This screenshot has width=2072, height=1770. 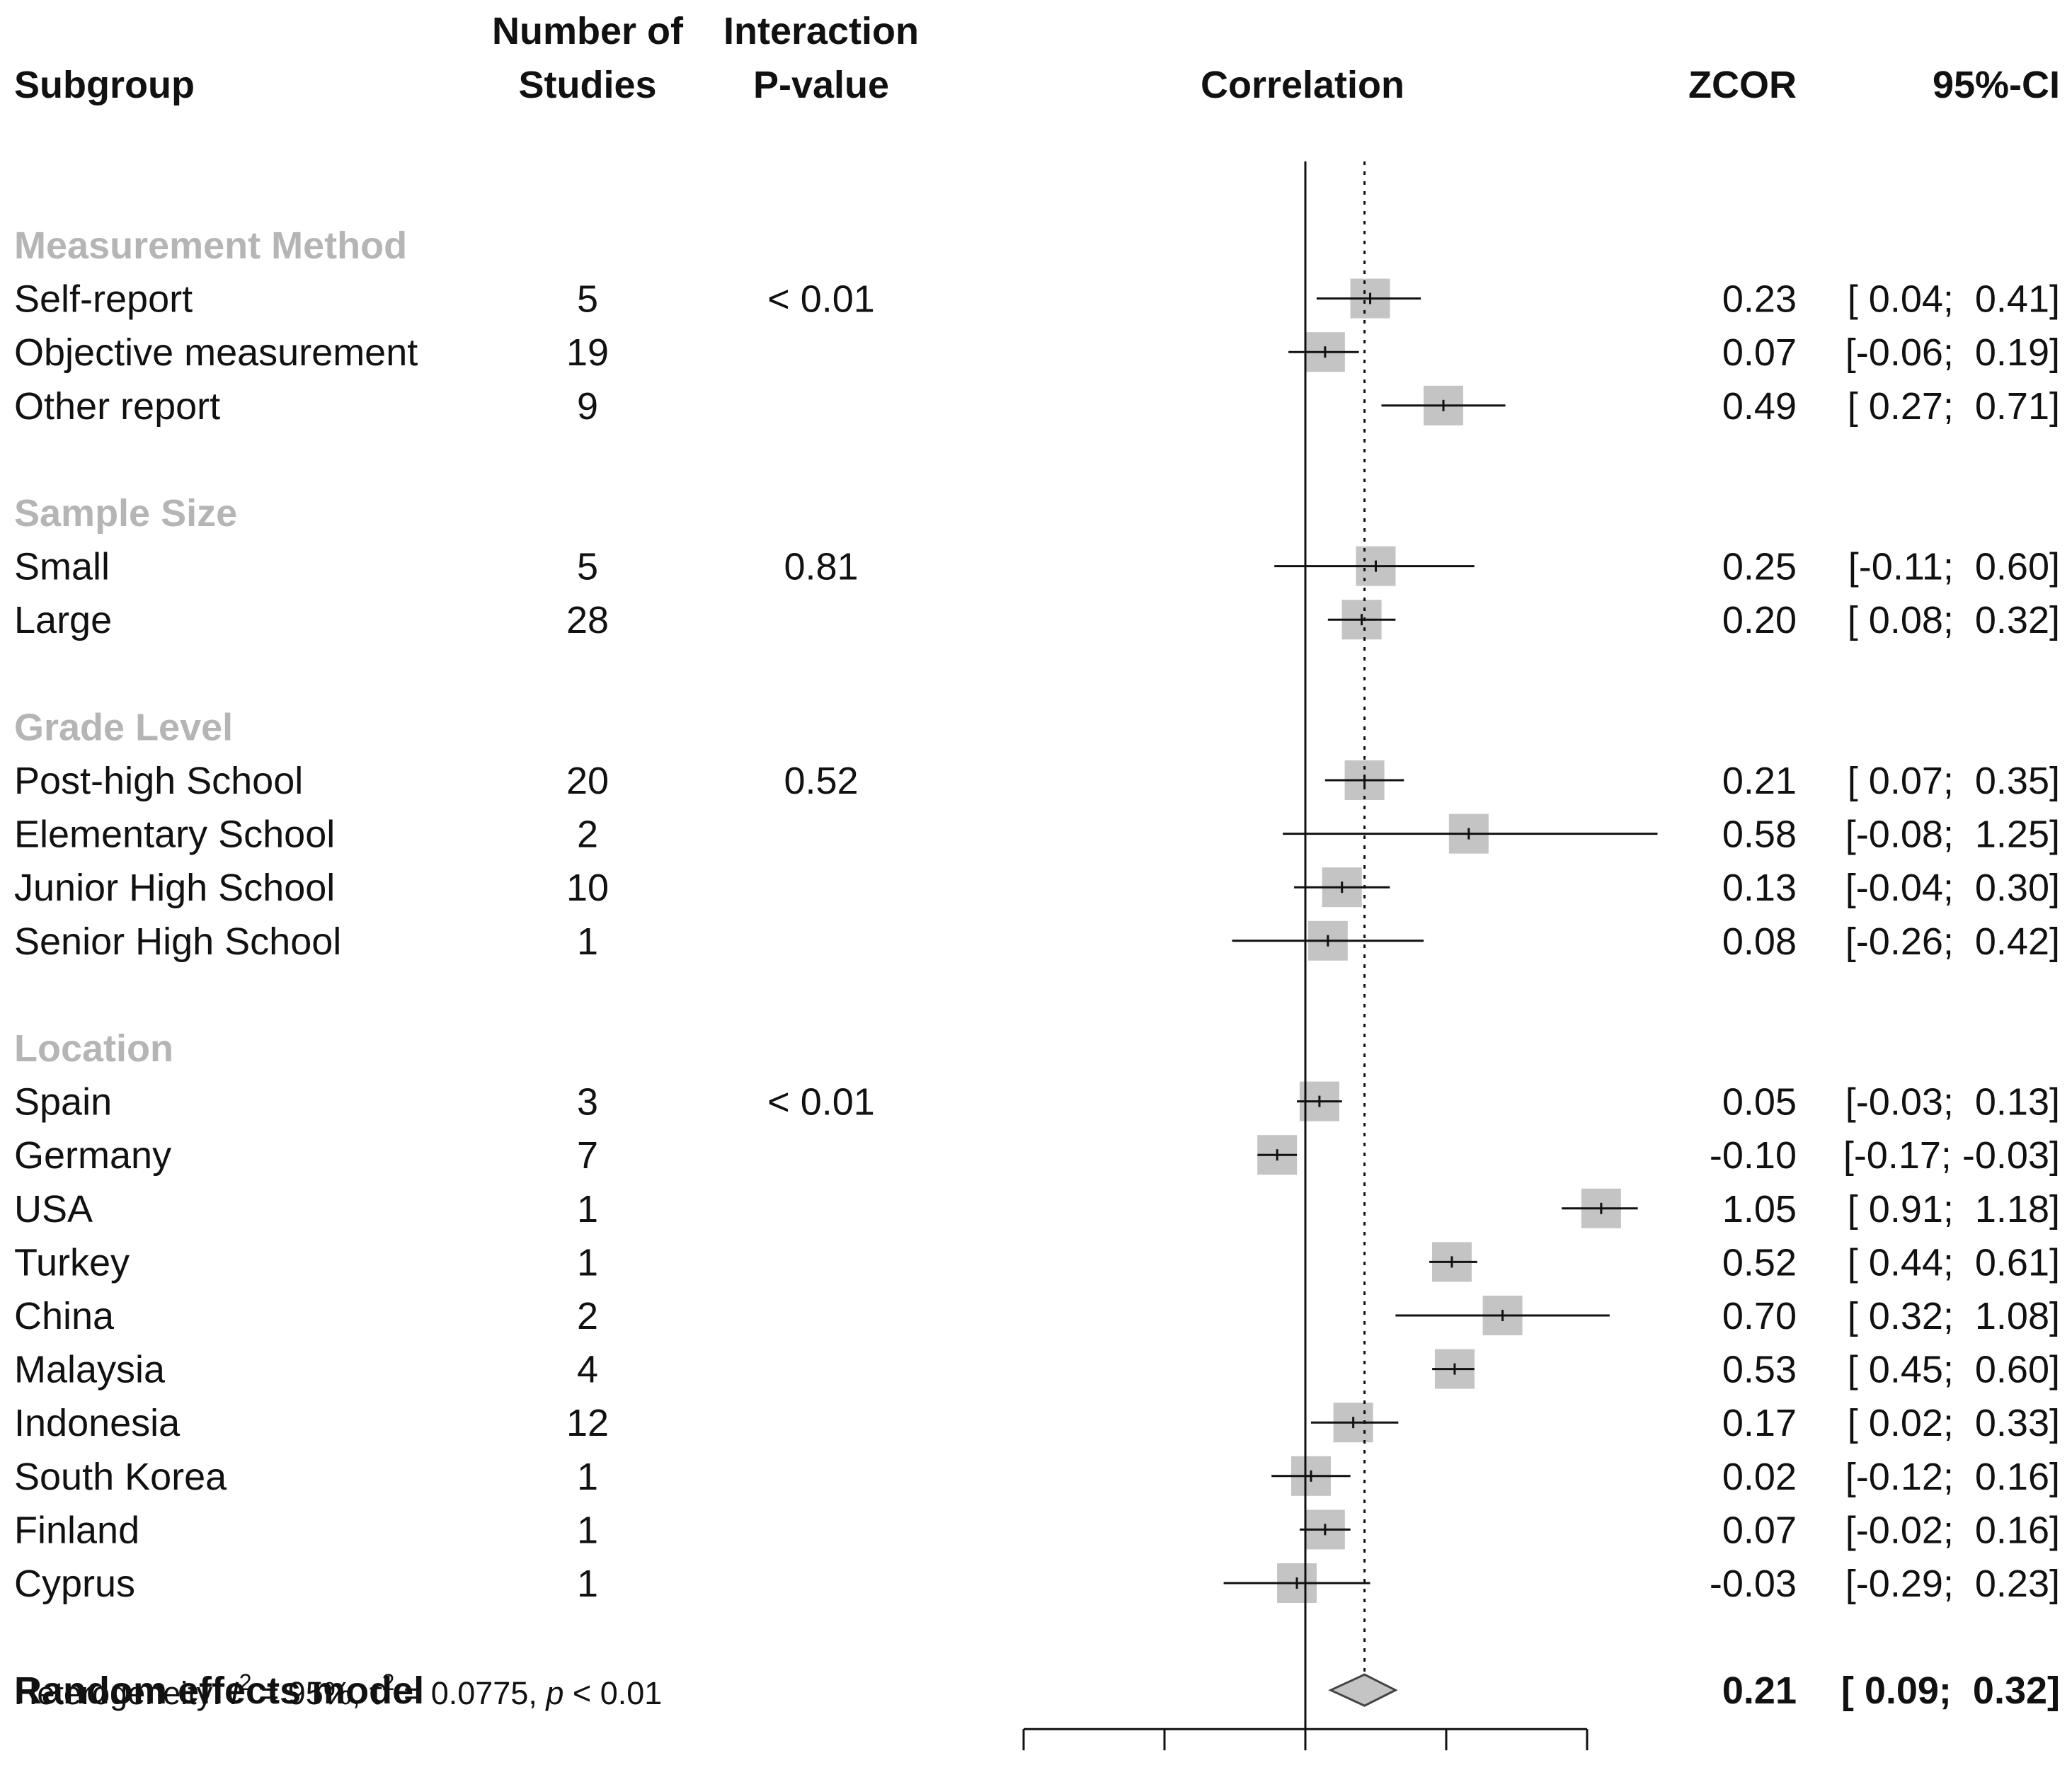 I want to click on row-ci-elementary-school: [-0.08; 1.25], so click(x=1952, y=834).